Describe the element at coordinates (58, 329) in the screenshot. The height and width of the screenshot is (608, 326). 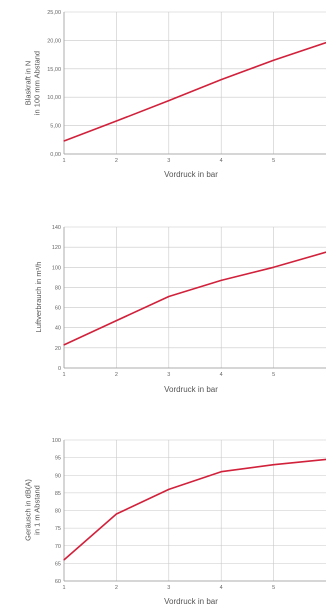
I see `y-tick-label: 40` at that location.